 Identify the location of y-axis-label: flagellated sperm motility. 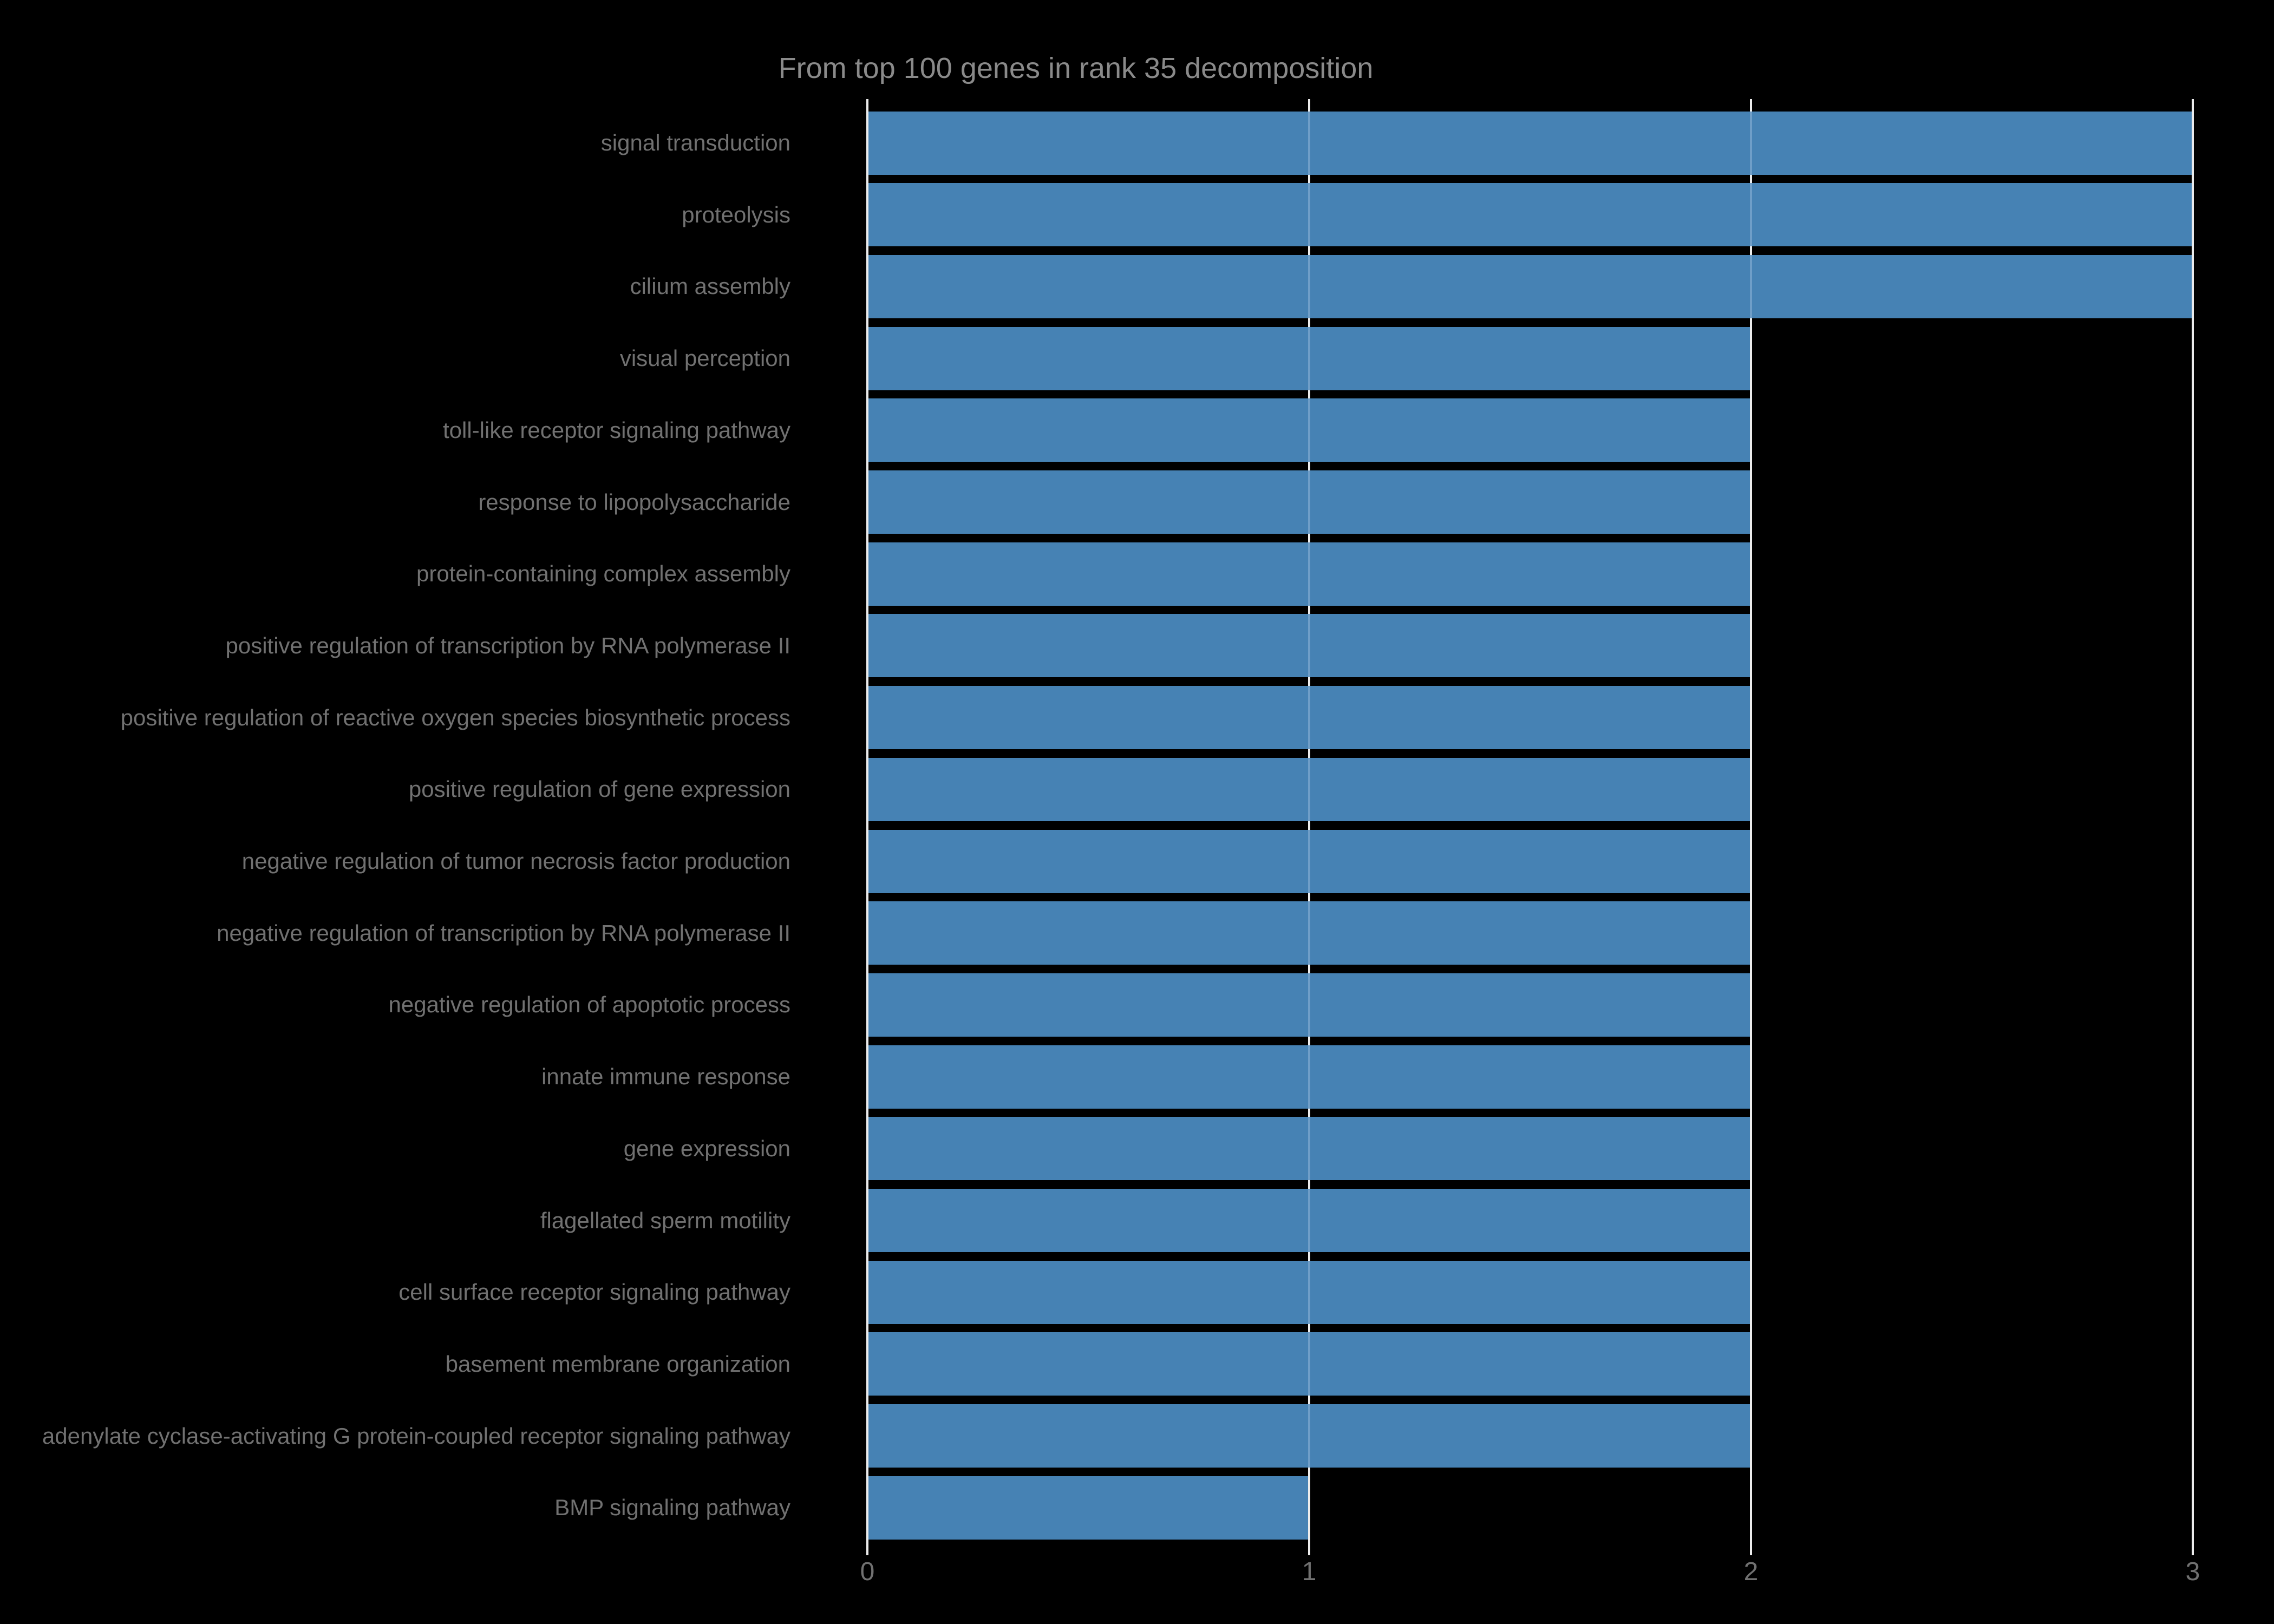
(665, 1220).